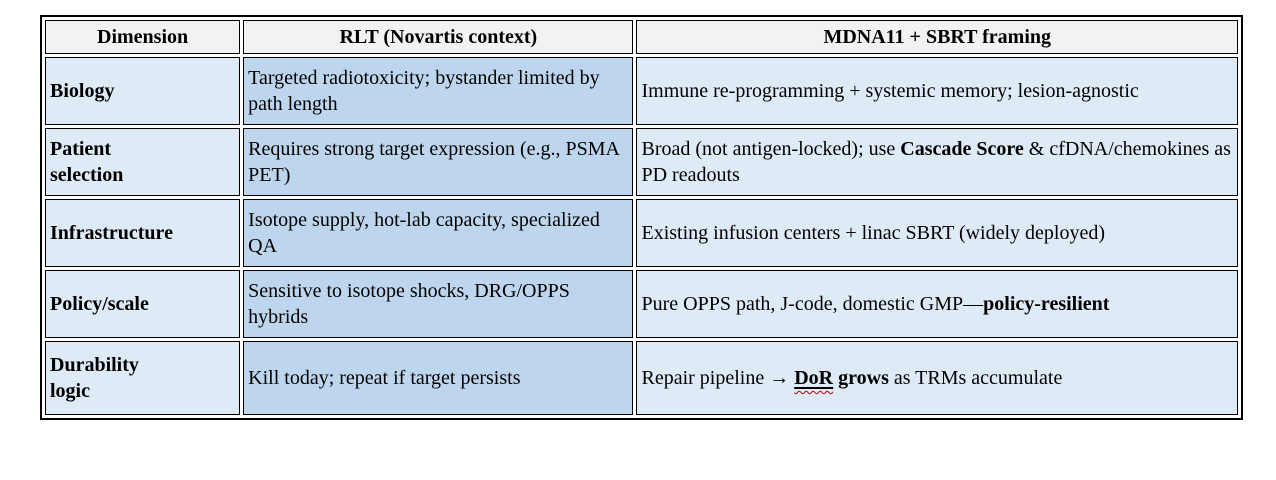  Describe the element at coordinates (718, 377) in the screenshot. I see `text-segment: Repair pipeline →` at that location.